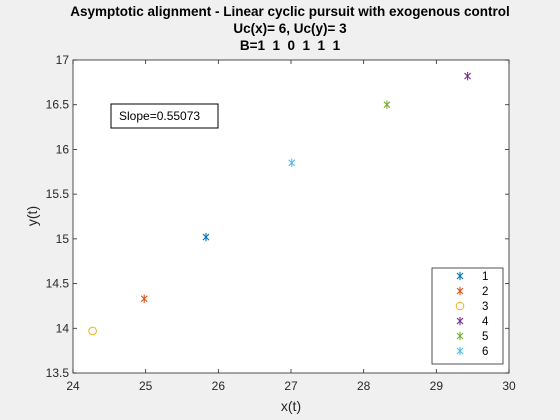 This screenshot has width=560, height=420. Describe the element at coordinates (73, 386) in the screenshot. I see `x-tick-label: 24` at that location.